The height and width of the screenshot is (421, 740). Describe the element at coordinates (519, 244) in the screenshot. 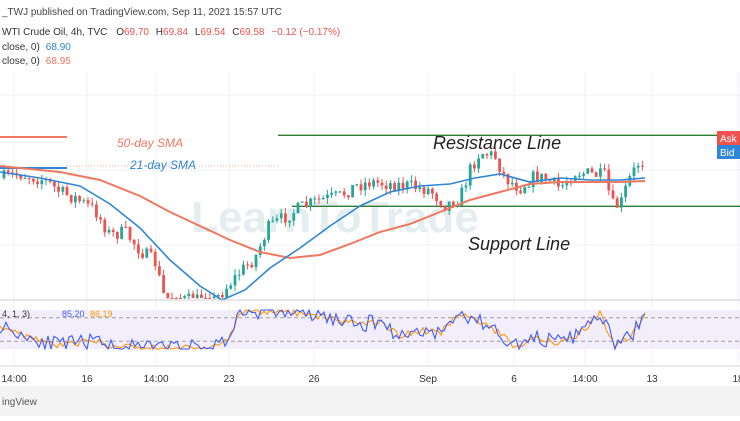

I see `support-label: Support Line` at that location.